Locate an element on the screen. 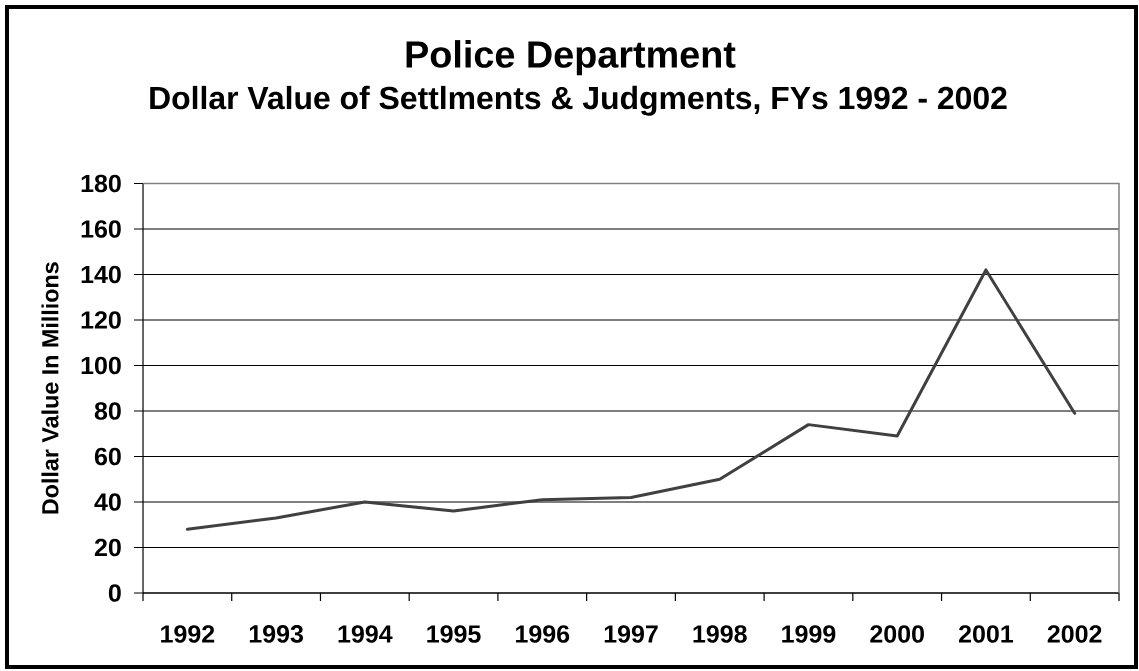 This screenshot has height=671, width=1139. y-tick-label: 40 is located at coordinates (107, 502).